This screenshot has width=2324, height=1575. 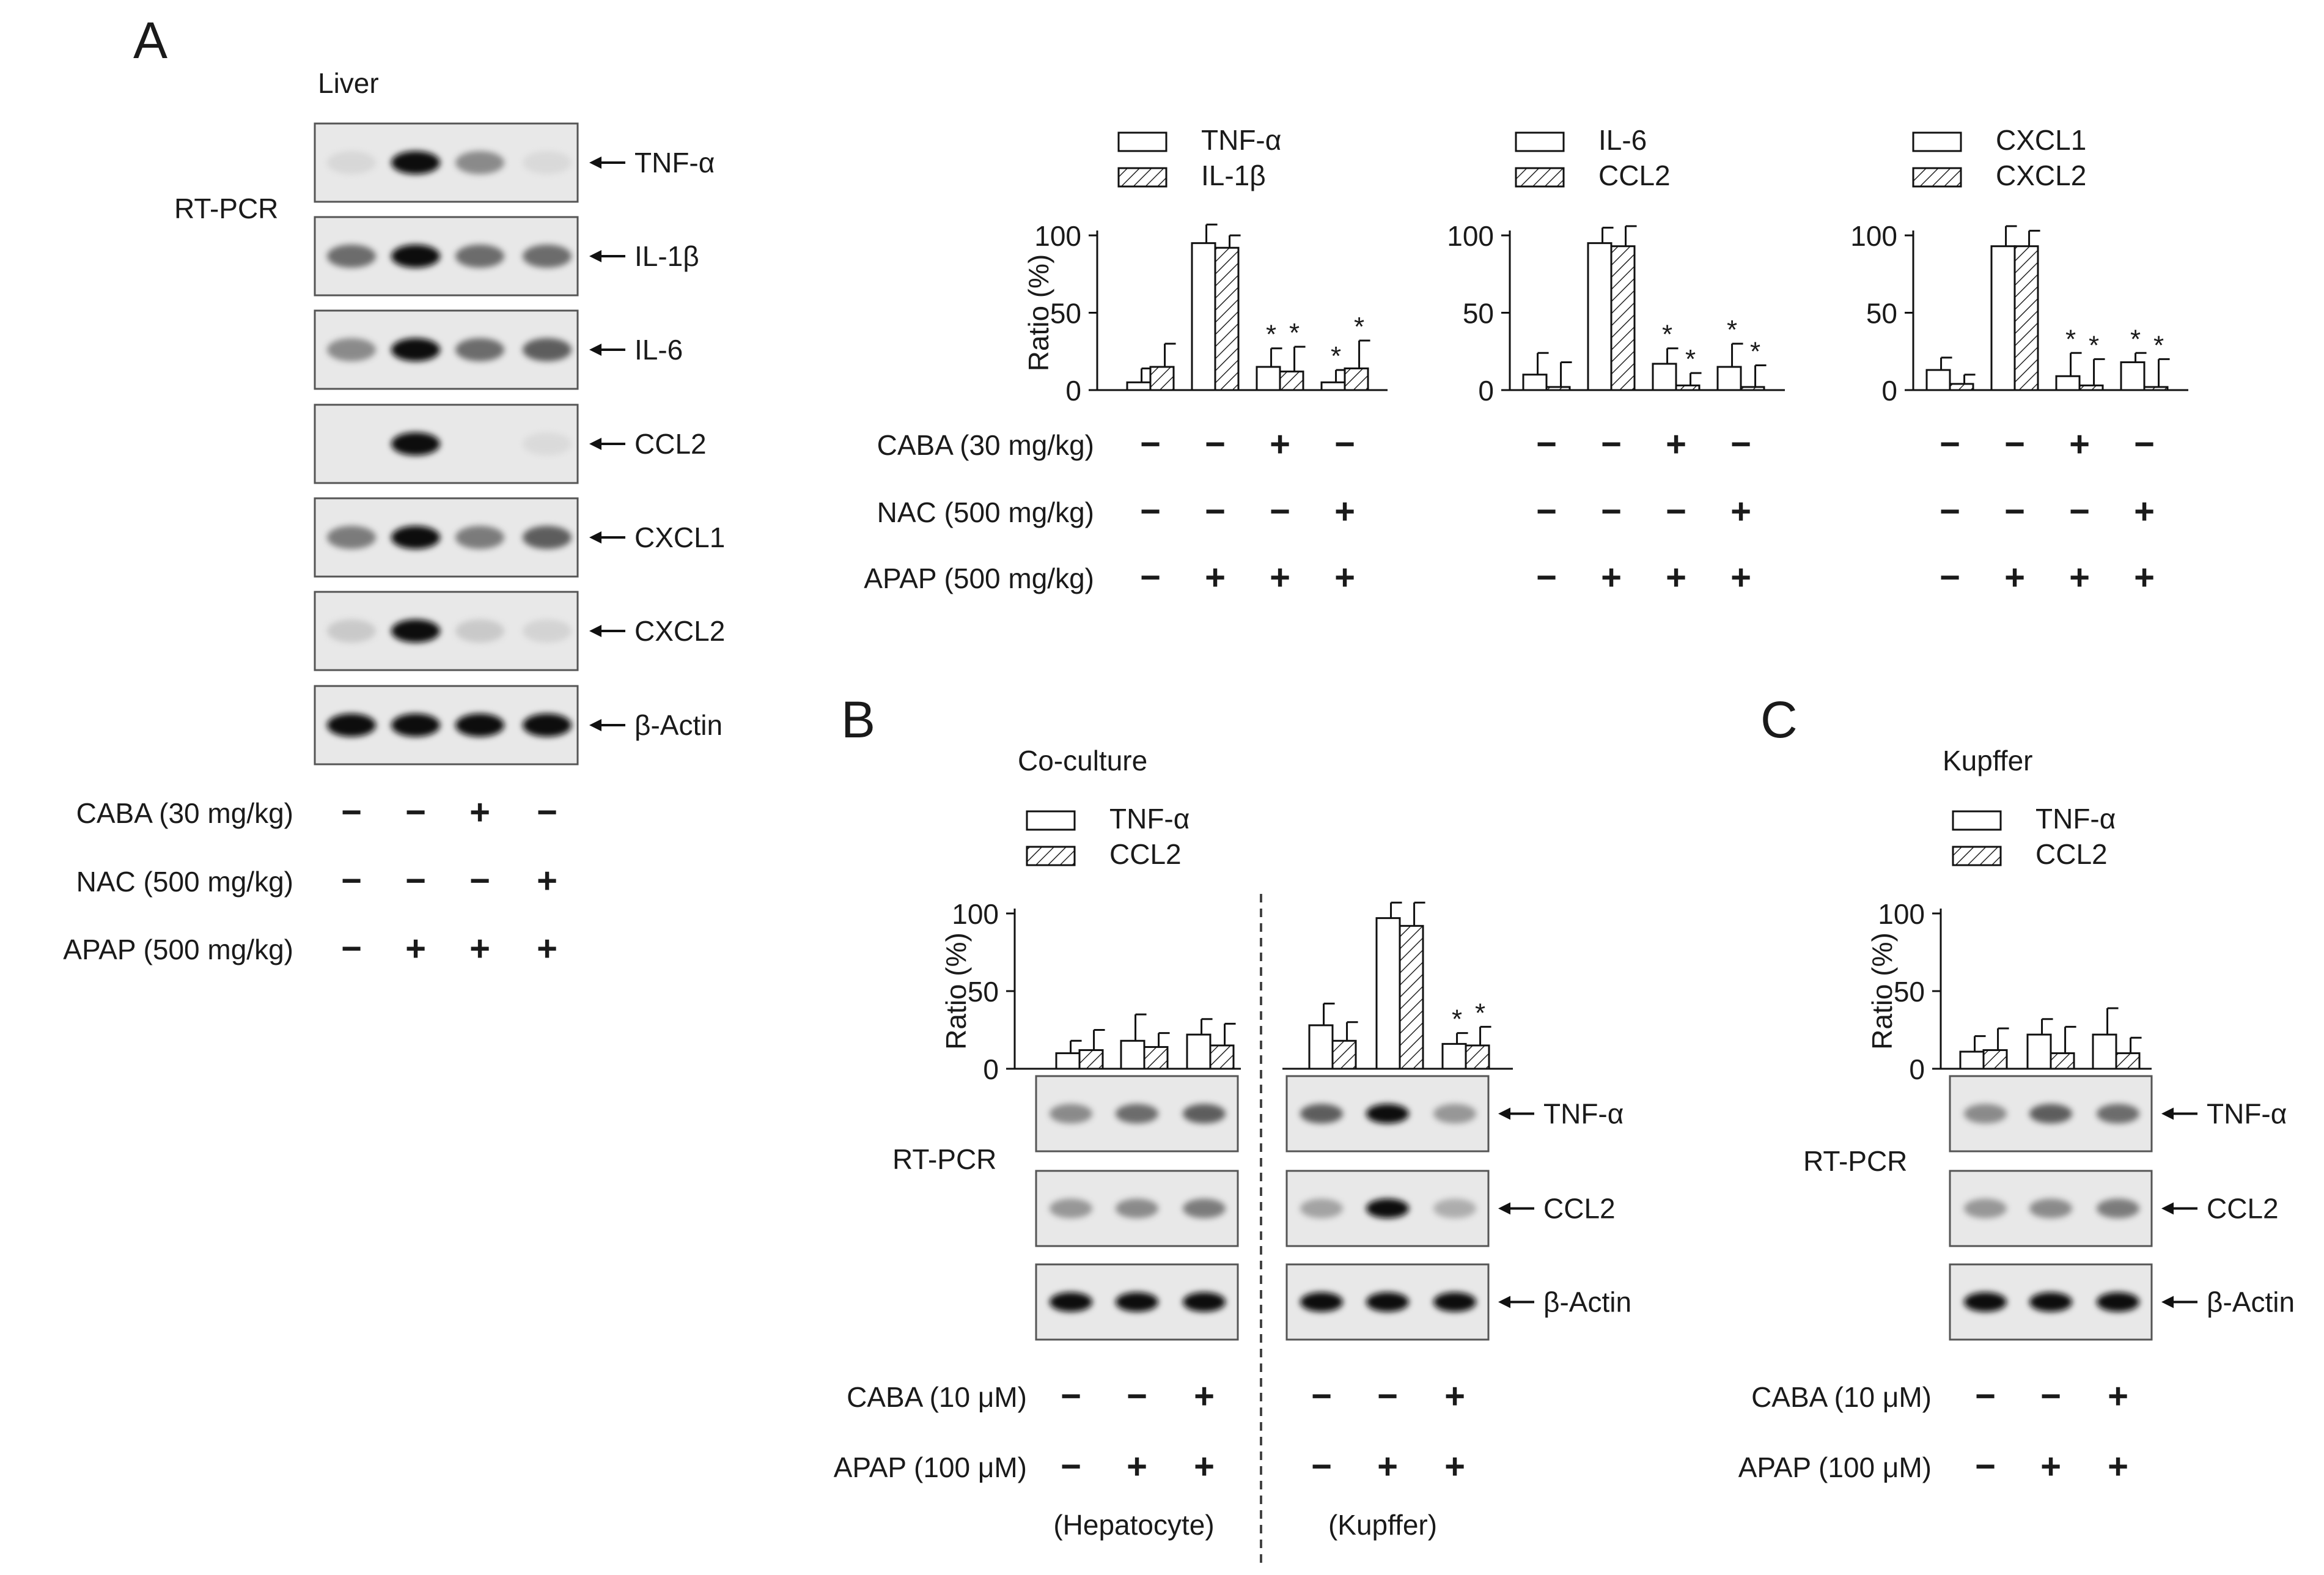 I want to click on treat-a-label-2: APAP (500 mg/kg), so click(x=178, y=949).